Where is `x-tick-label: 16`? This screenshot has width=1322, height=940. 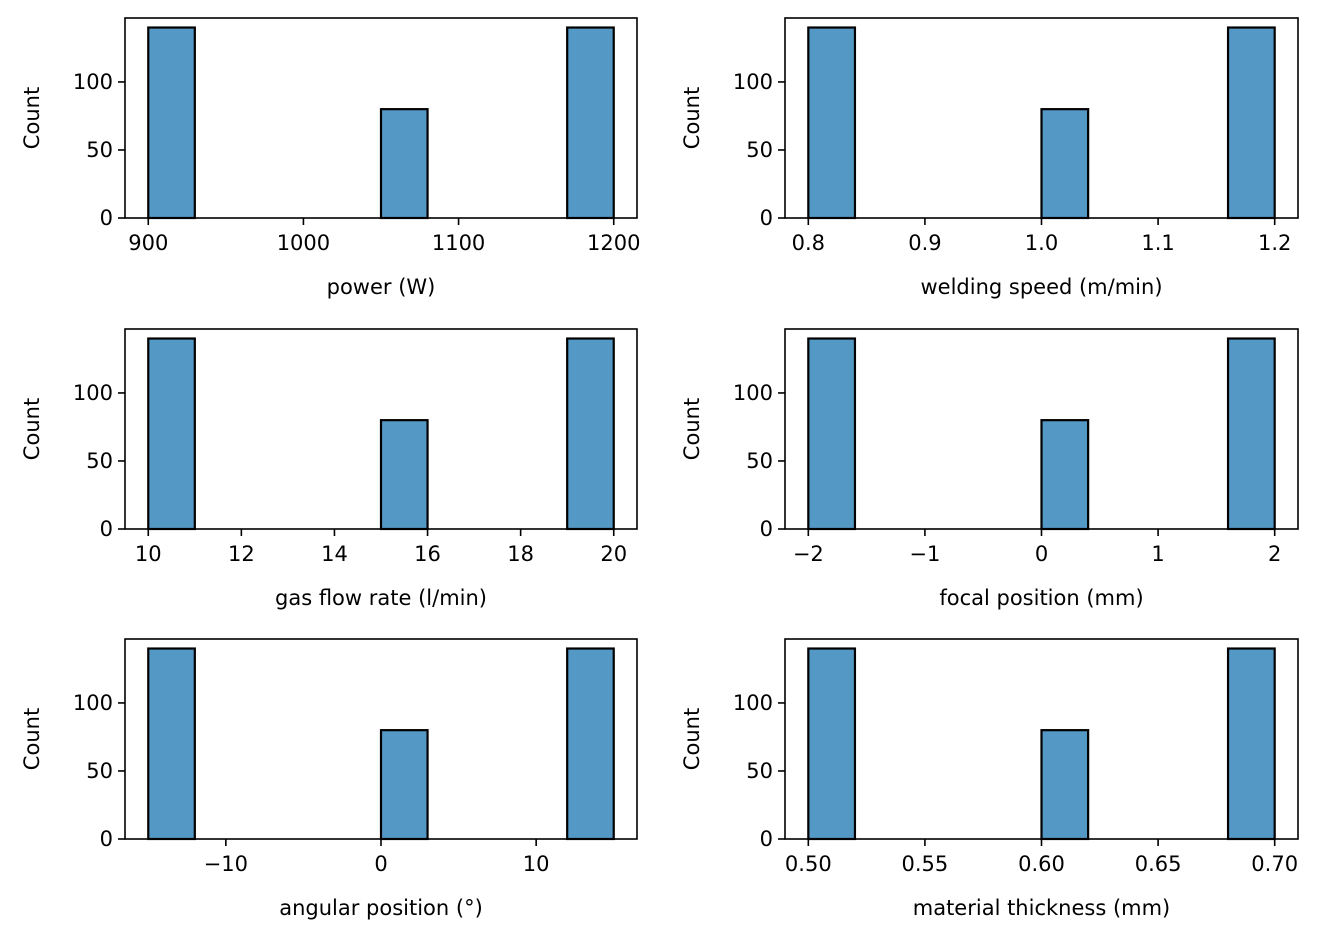
x-tick-label: 16 is located at coordinates (427, 554).